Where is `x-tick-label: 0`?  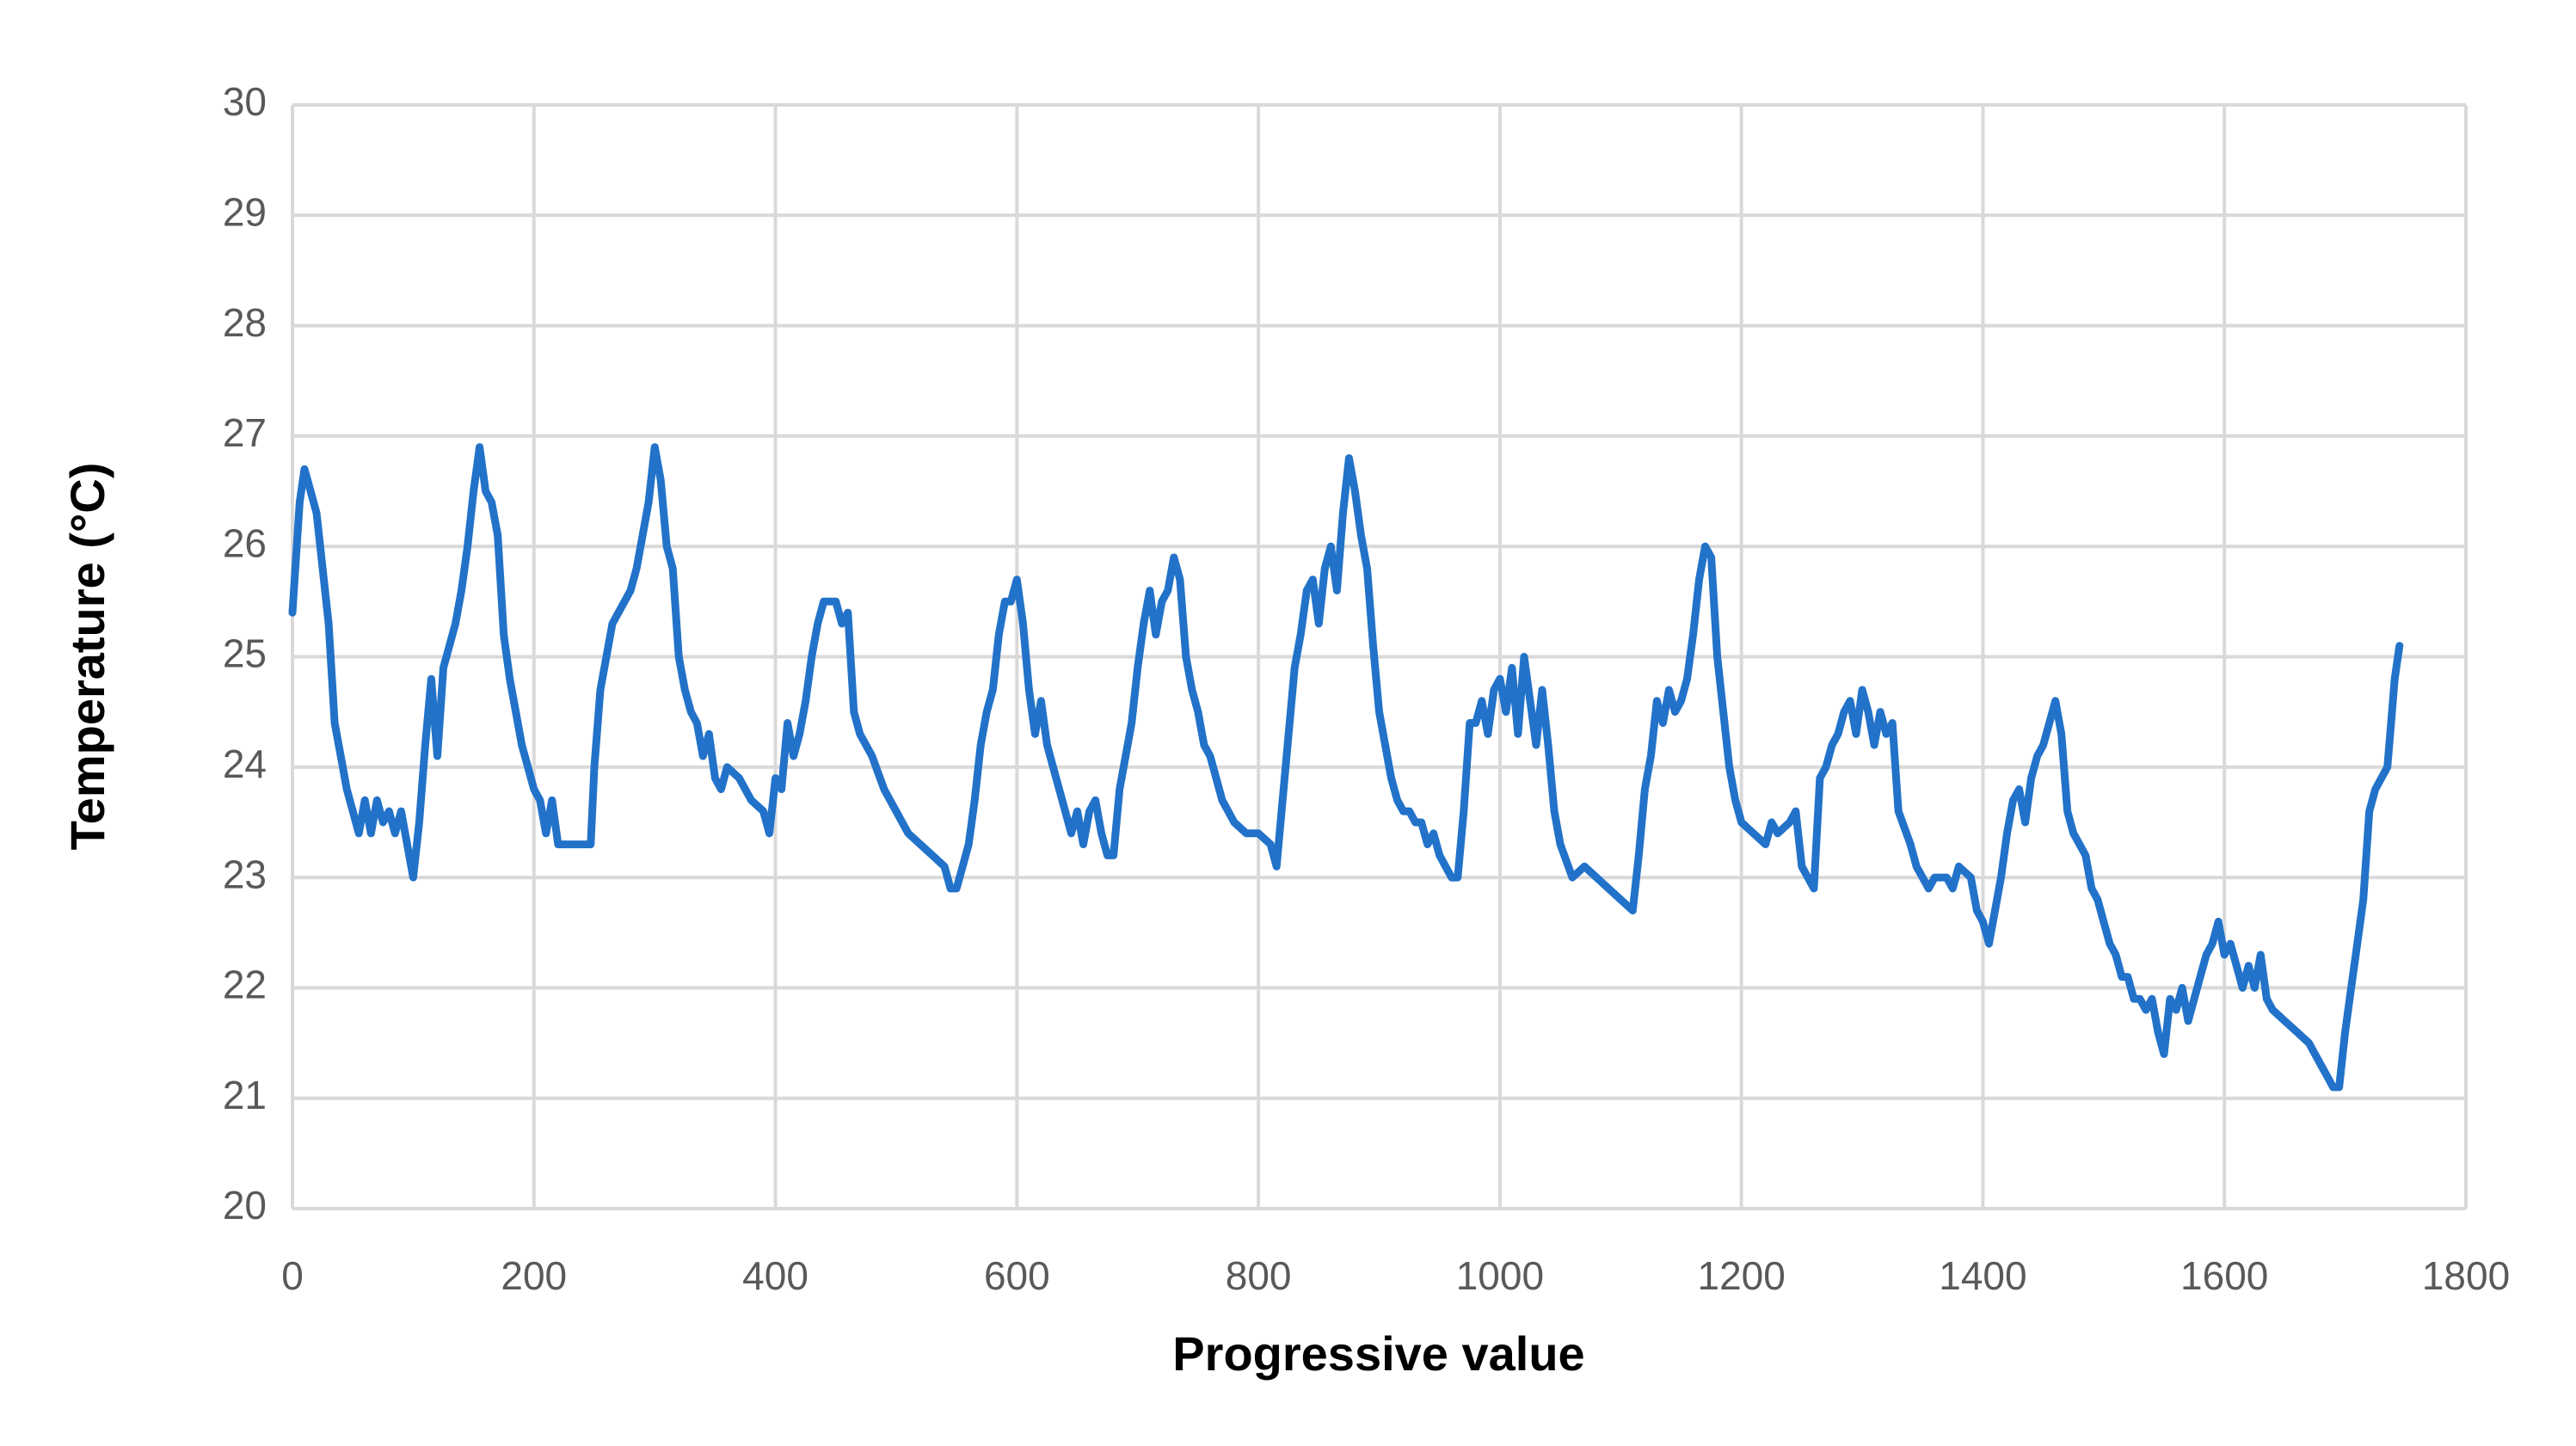
x-tick-label: 0 is located at coordinates (292, 1276).